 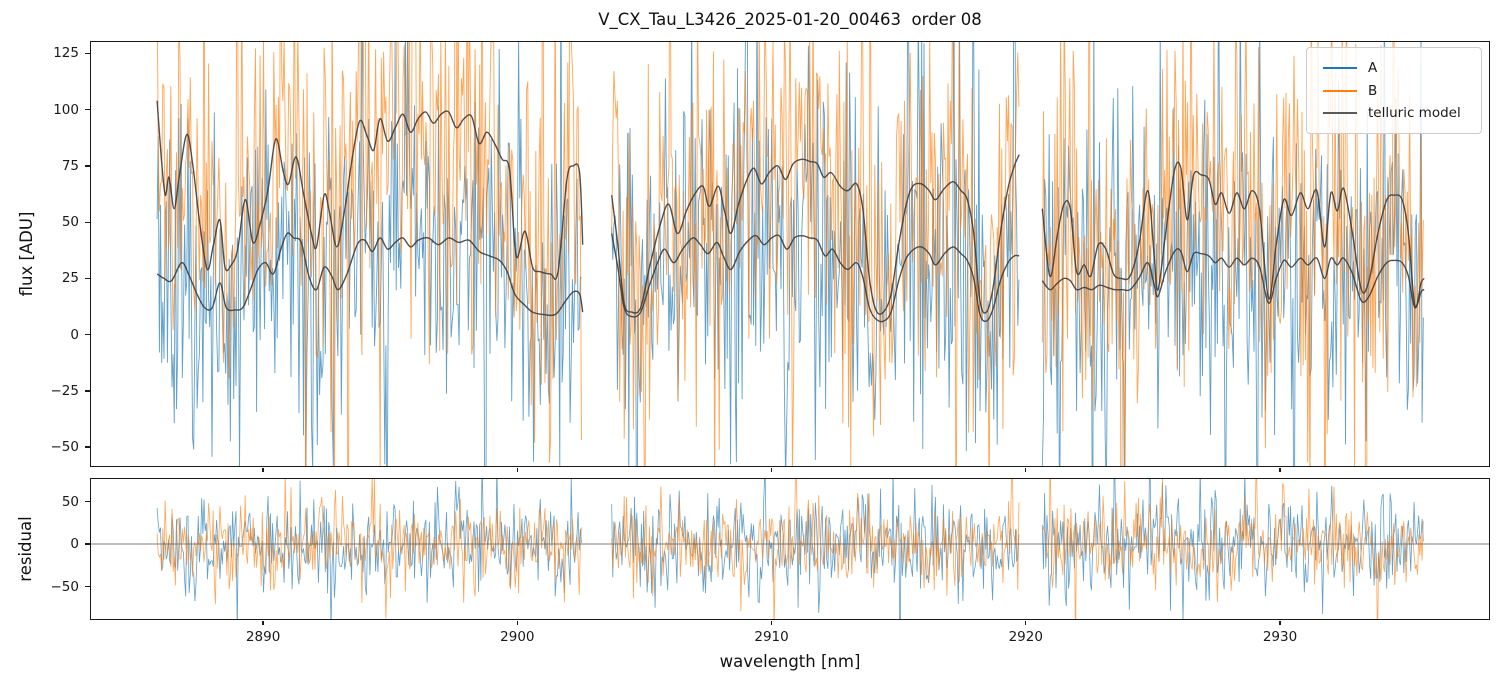 What do you see at coordinates (74, 544) in the screenshot?
I see `residual-y-ticklabel: 0` at bounding box center [74, 544].